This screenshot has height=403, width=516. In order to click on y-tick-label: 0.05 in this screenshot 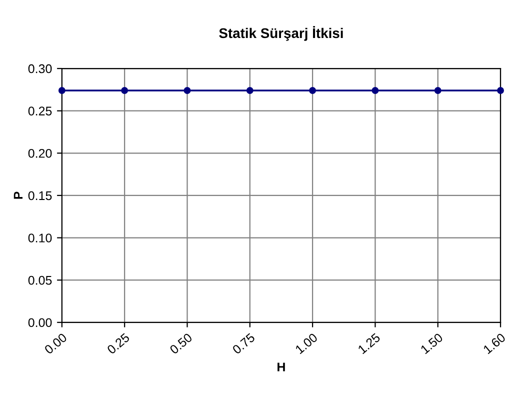, I will do `click(40, 280)`.